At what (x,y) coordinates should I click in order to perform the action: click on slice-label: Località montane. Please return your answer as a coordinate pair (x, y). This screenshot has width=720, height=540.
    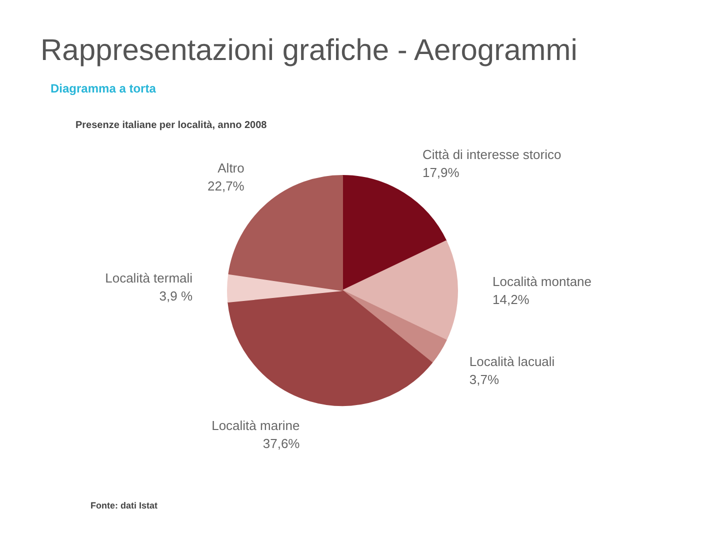
    Looking at the image, I should click on (542, 281).